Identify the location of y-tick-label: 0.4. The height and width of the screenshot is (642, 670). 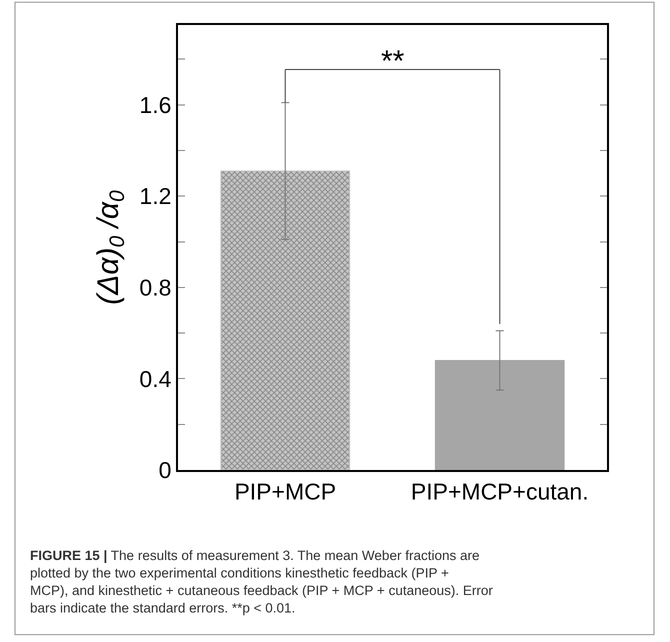
(155, 379).